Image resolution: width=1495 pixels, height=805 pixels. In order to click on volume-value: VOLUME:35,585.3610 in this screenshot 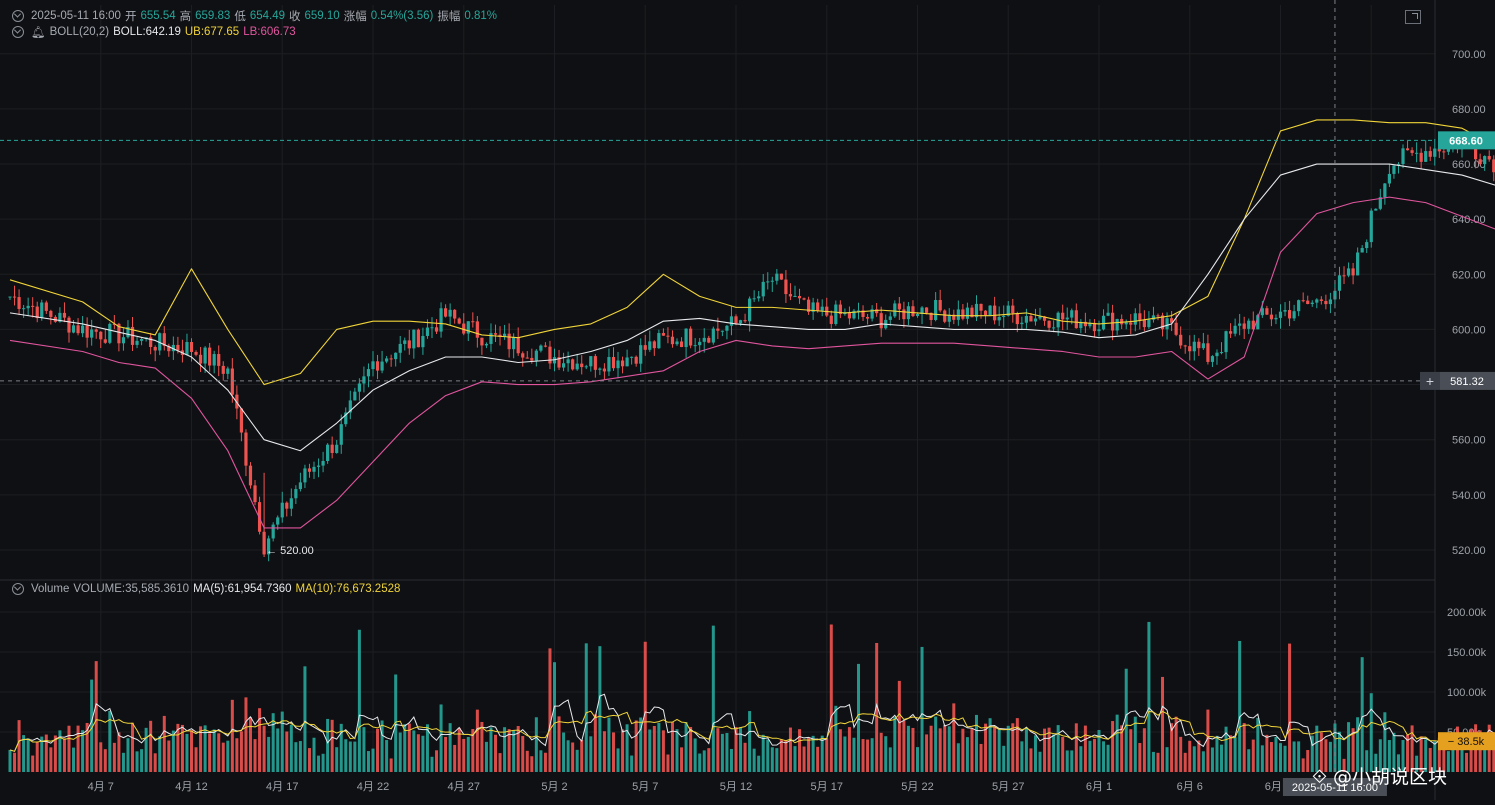, I will do `click(131, 589)`.